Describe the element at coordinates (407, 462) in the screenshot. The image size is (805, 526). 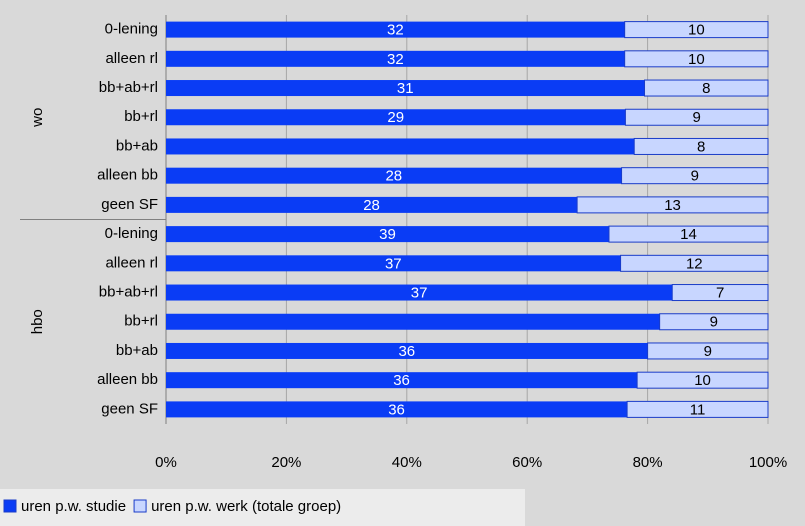
I see `x-tick-label: 40%` at that location.